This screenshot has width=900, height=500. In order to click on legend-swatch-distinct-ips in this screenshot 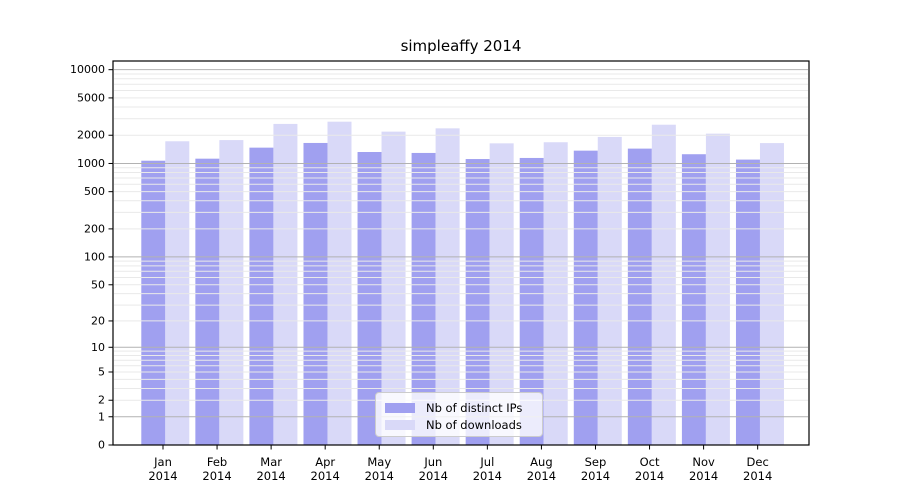, I will do `click(400, 407)`.